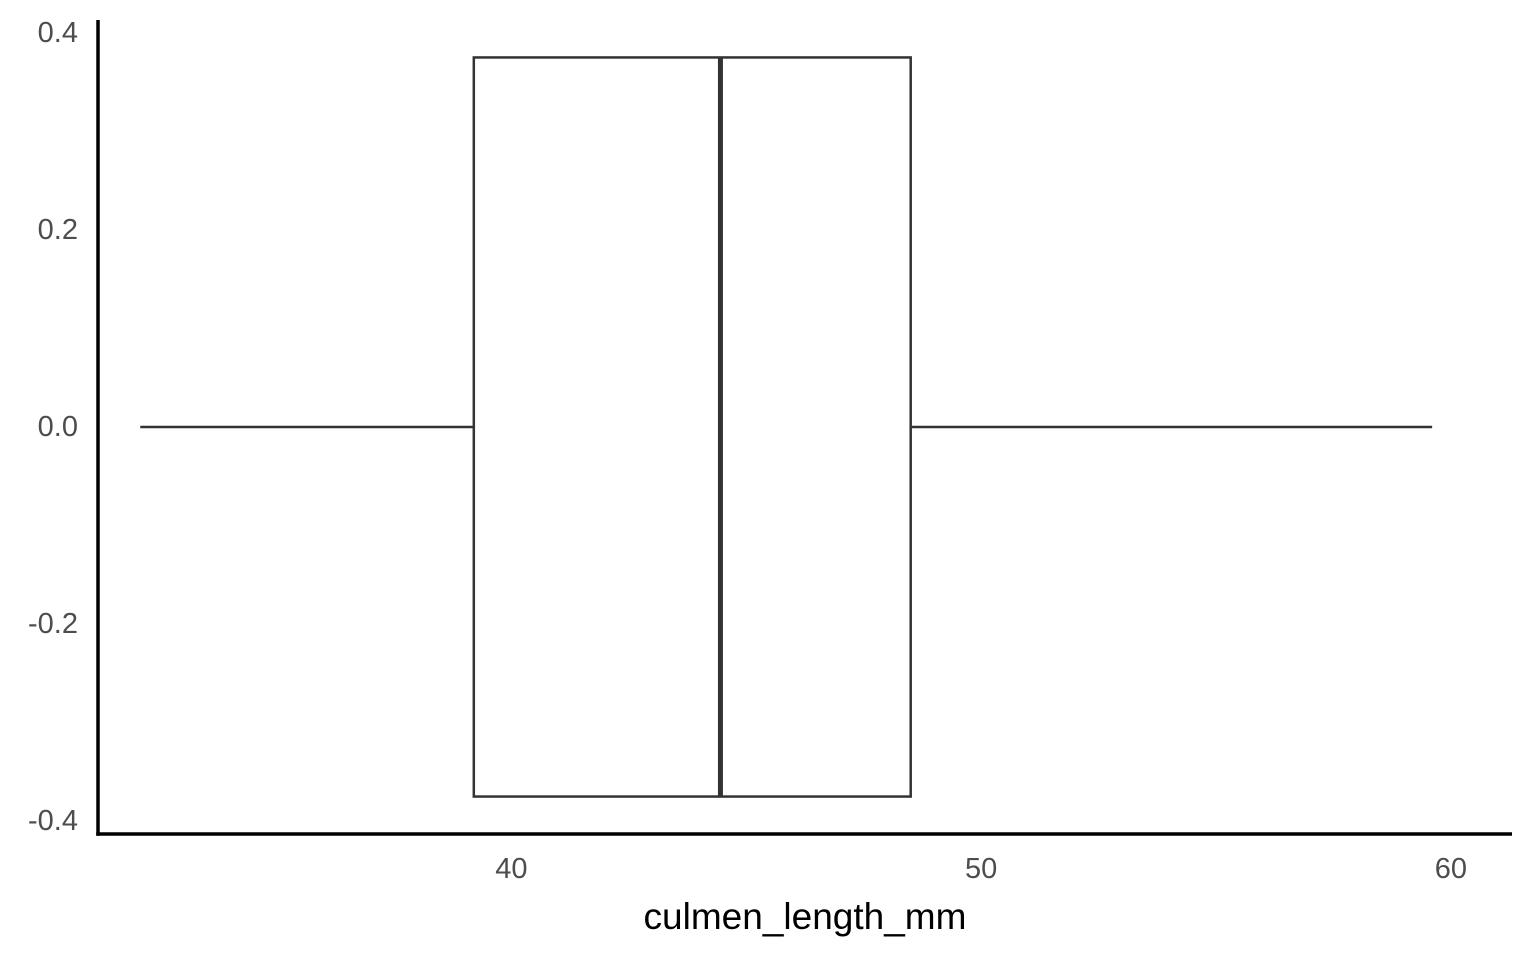  I want to click on y-tick-label: 0.4, so click(58, 33).